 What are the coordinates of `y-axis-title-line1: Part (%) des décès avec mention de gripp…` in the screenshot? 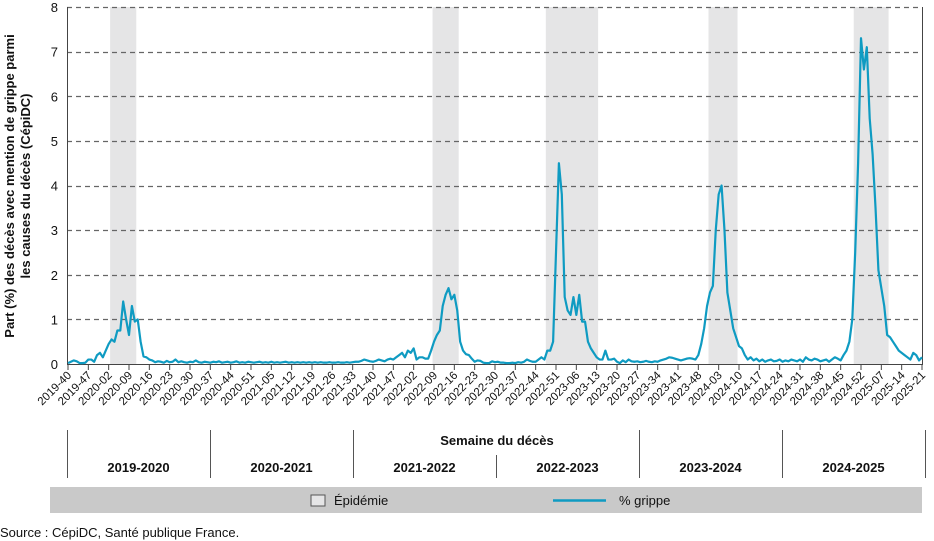 It's located at (9, 185).